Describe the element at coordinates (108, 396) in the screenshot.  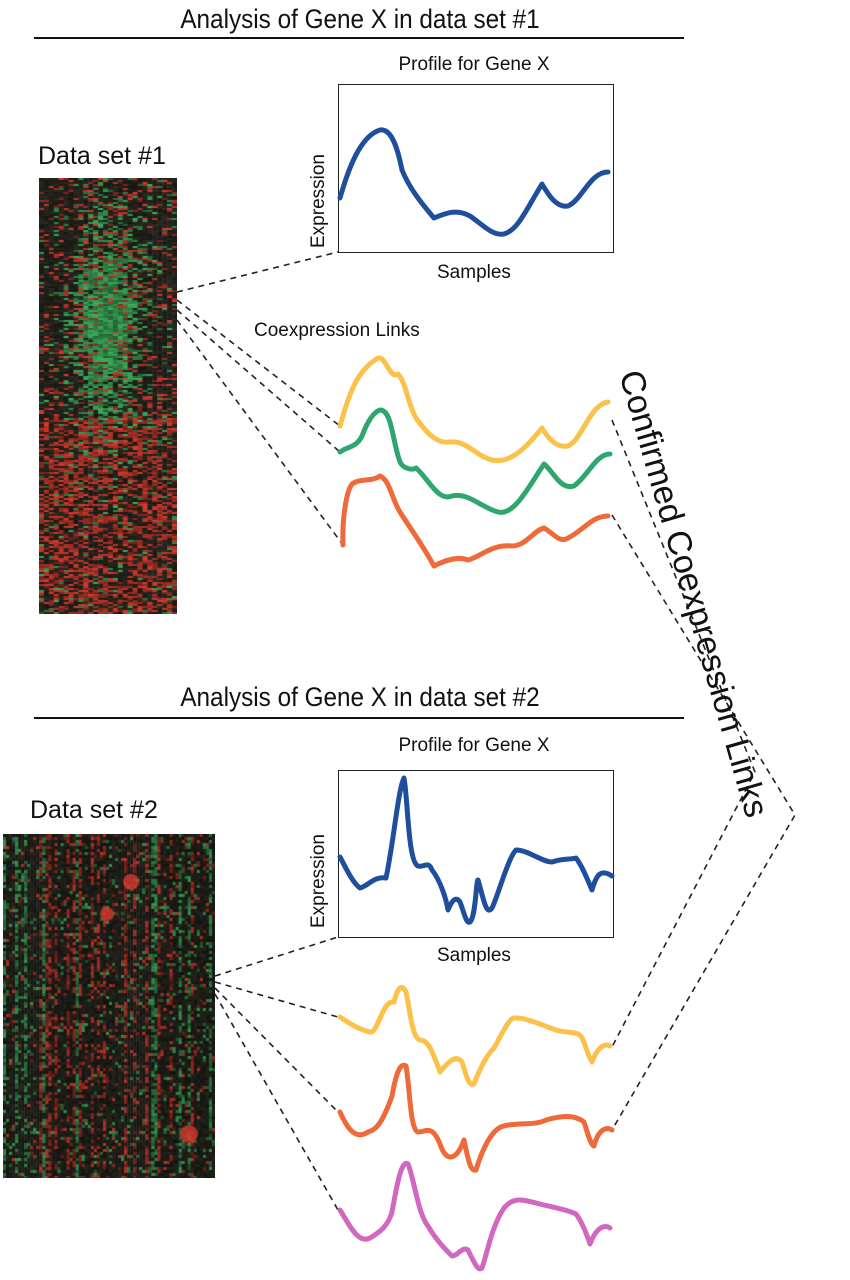
I see `dataset1-heatmap` at that location.